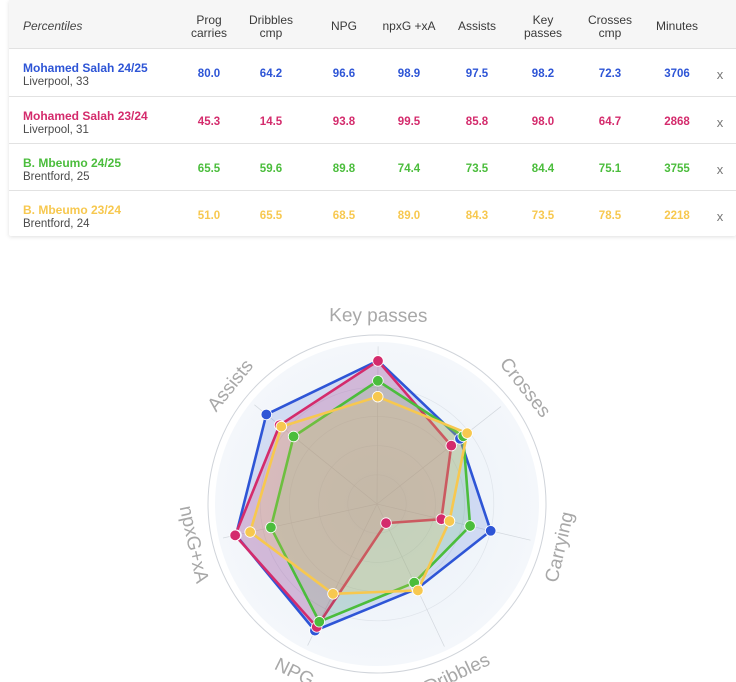  I want to click on column-header-prog-carries: Prog carries, so click(209, 27).